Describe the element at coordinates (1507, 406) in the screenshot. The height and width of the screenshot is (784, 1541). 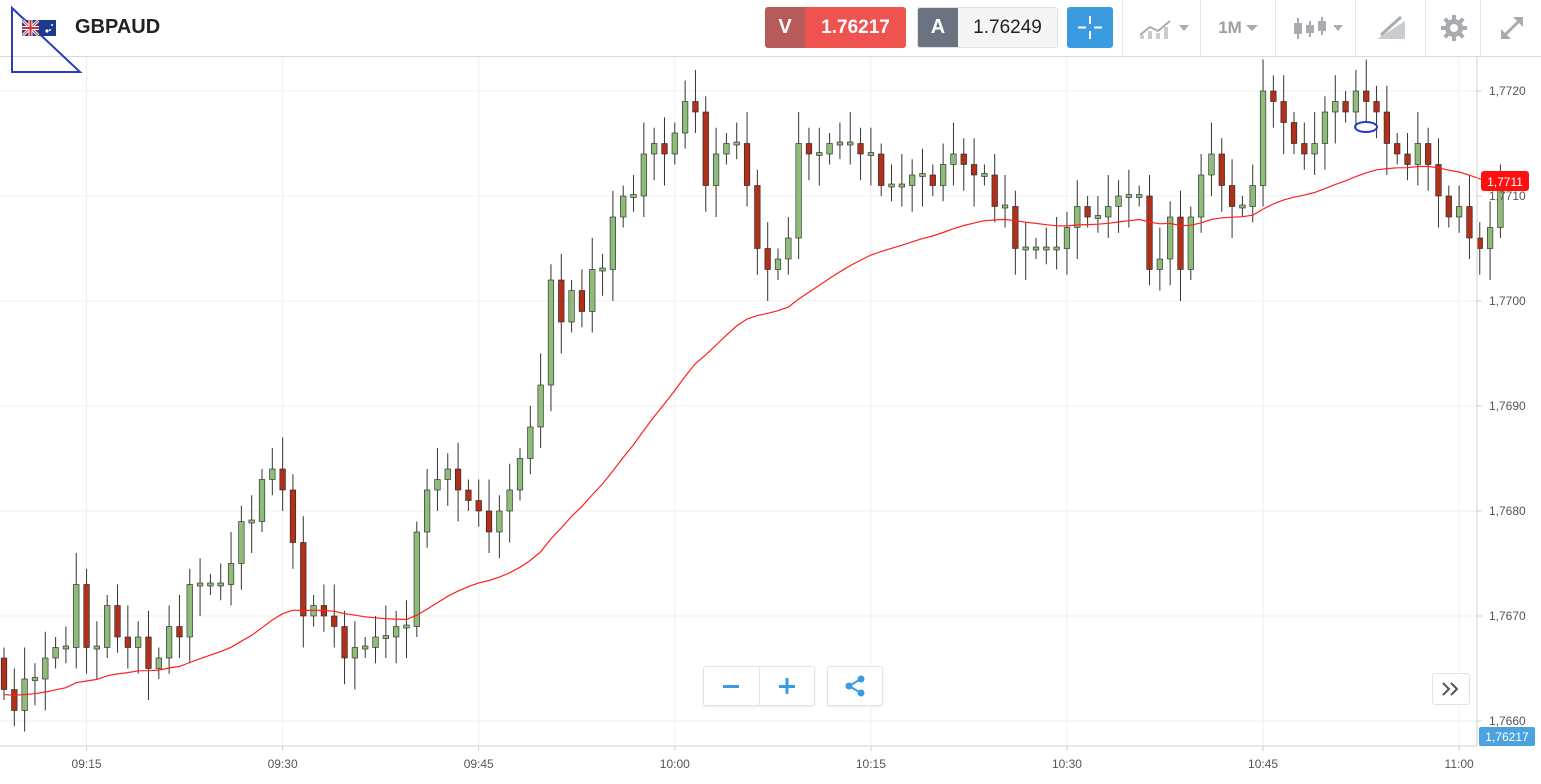
I see `y-tick-label: 1,7690` at that location.